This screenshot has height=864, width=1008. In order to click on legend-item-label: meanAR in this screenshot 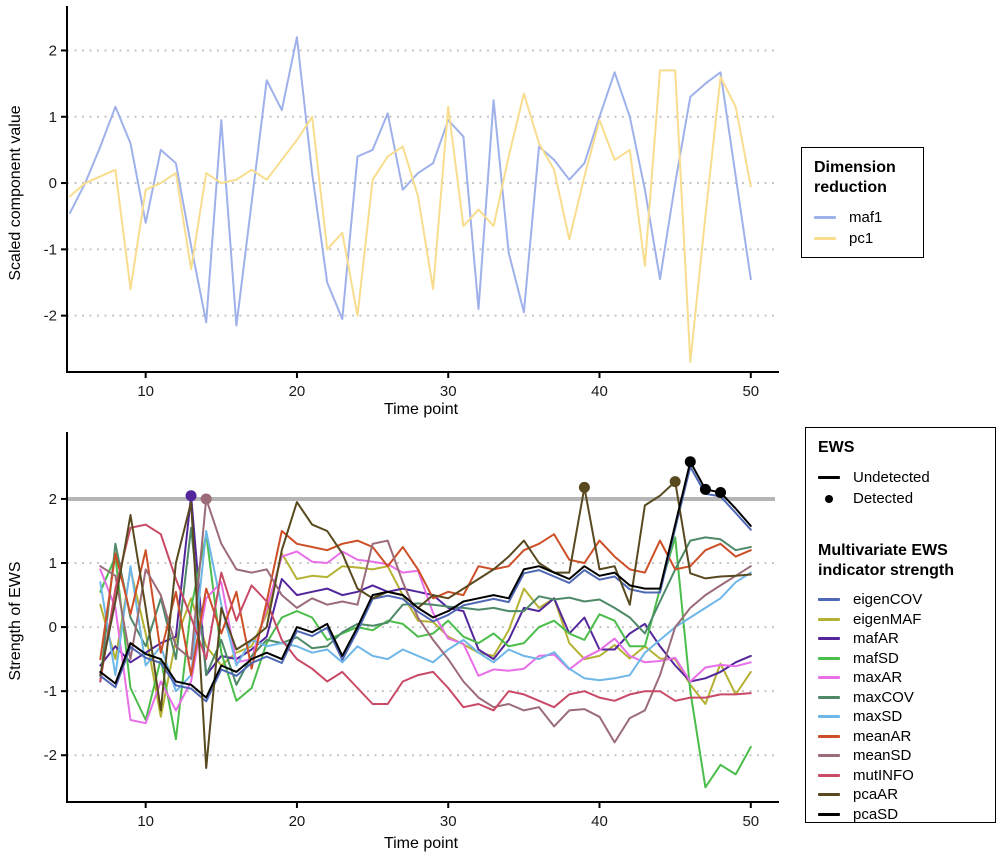, I will do `click(882, 736)`.